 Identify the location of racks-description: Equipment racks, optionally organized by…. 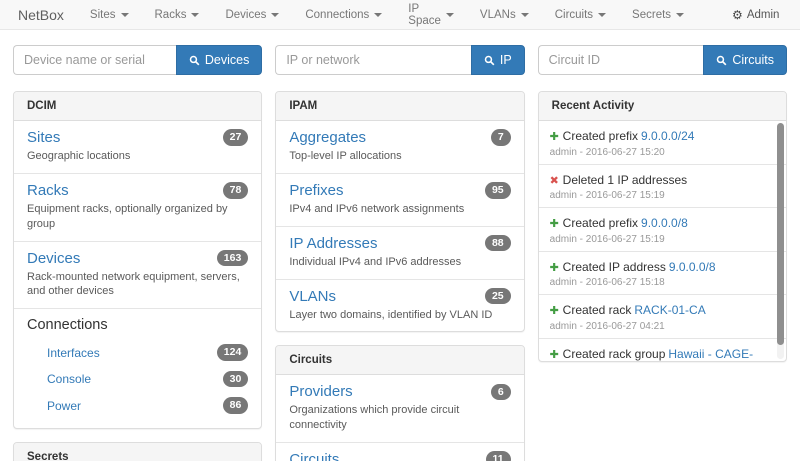
(127, 216).